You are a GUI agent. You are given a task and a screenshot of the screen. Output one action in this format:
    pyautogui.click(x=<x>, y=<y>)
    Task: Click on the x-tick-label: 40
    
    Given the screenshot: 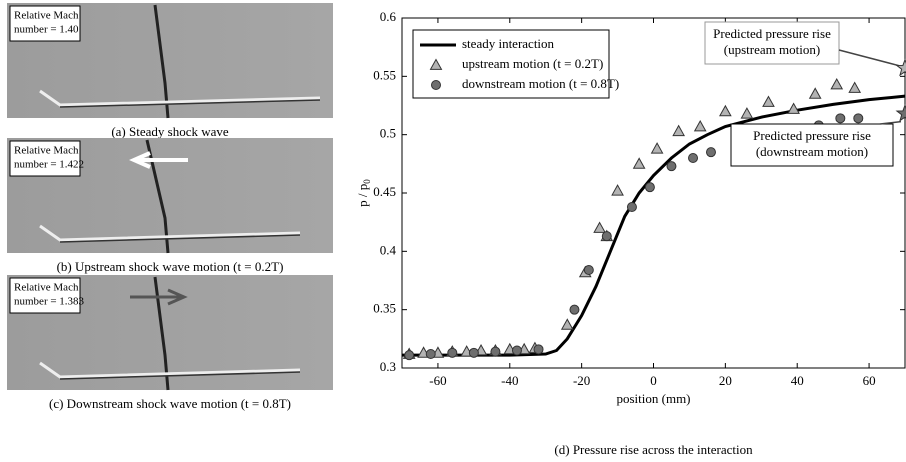 What is the action you would take?
    pyautogui.click(x=797, y=380)
    